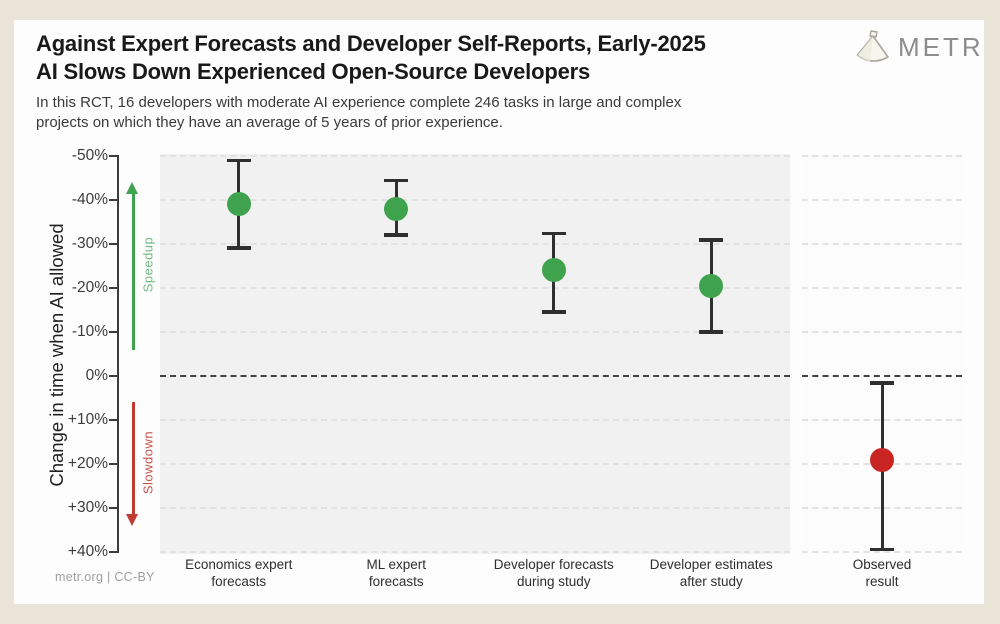  What do you see at coordinates (89, 287) in the screenshot?
I see `y-axis-tick-label: -20%` at bounding box center [89, 287].